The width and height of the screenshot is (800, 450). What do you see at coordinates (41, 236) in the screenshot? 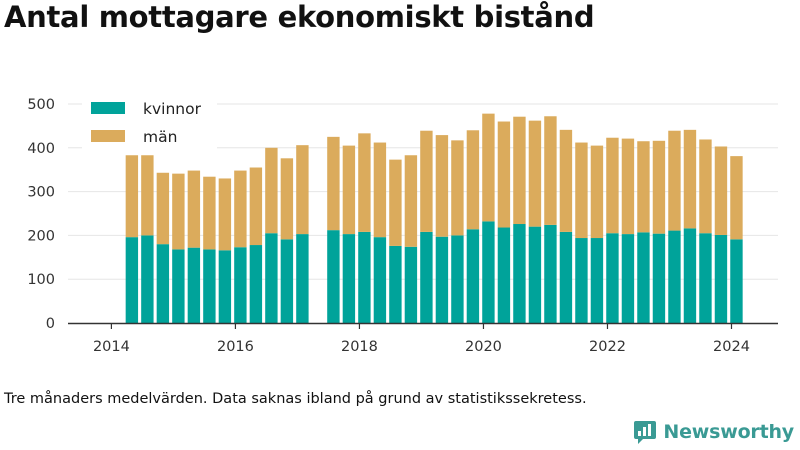
I see `y-tick-label: 200` at bounding box center [41, 236].